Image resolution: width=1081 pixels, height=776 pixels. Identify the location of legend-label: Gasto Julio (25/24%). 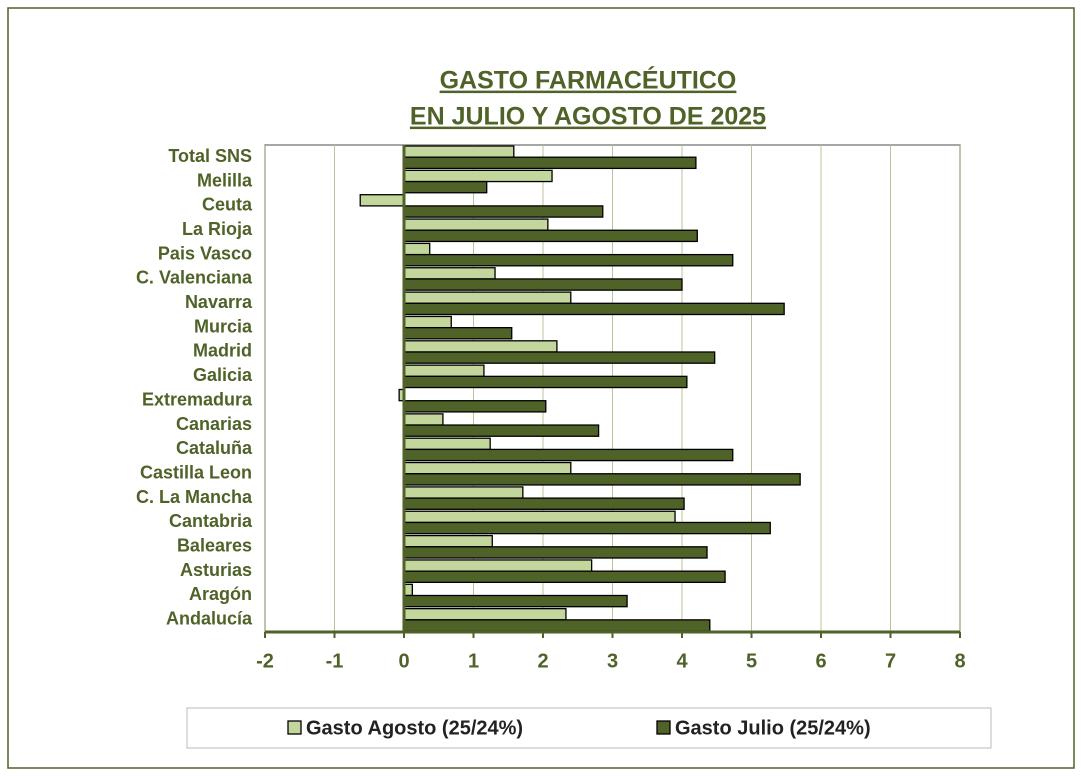
(773, 728).